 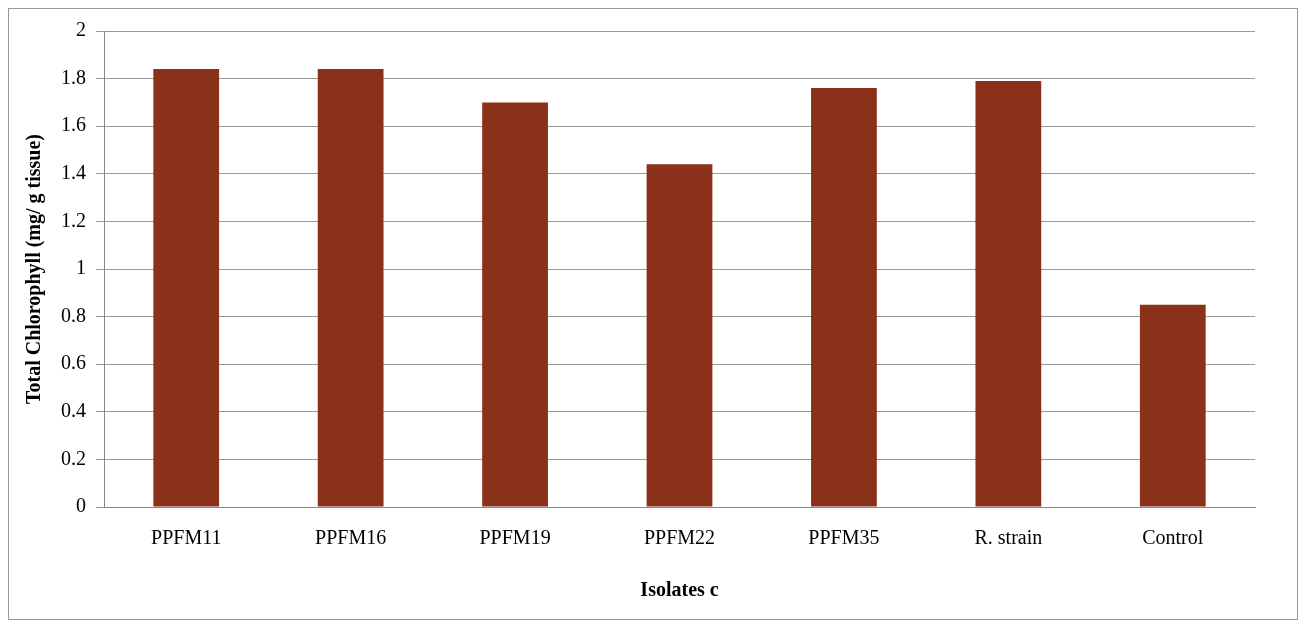 I want to click on y-tick-label: 0.6, so click(x=73, y=362).